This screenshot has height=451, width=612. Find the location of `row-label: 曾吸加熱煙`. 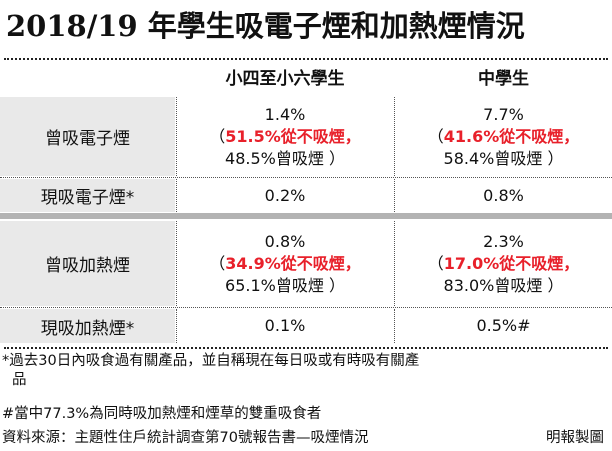

row-label: 曾吸加熱煙 is located at coordinates (87, 263).